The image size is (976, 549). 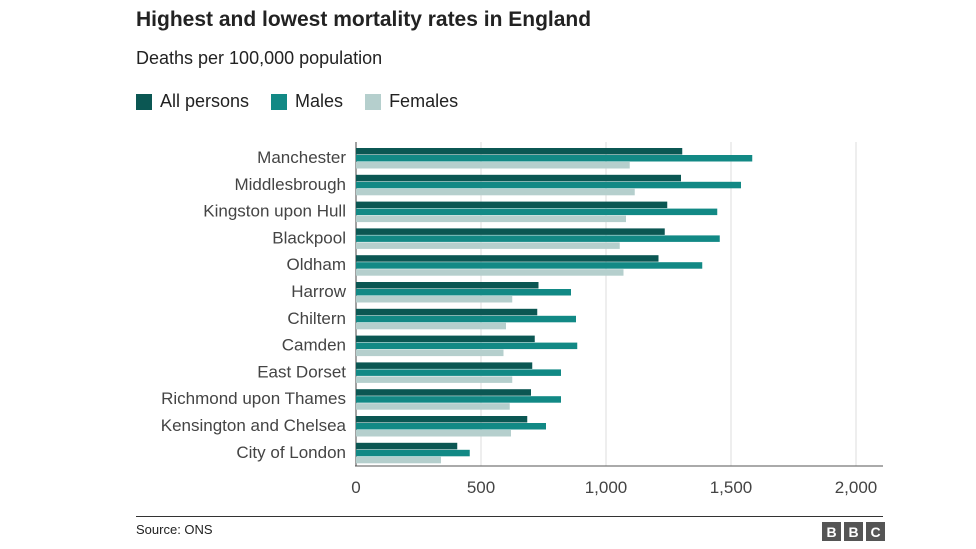 I want to click on legend: All persons Males Females, so click(x=308, y=101).